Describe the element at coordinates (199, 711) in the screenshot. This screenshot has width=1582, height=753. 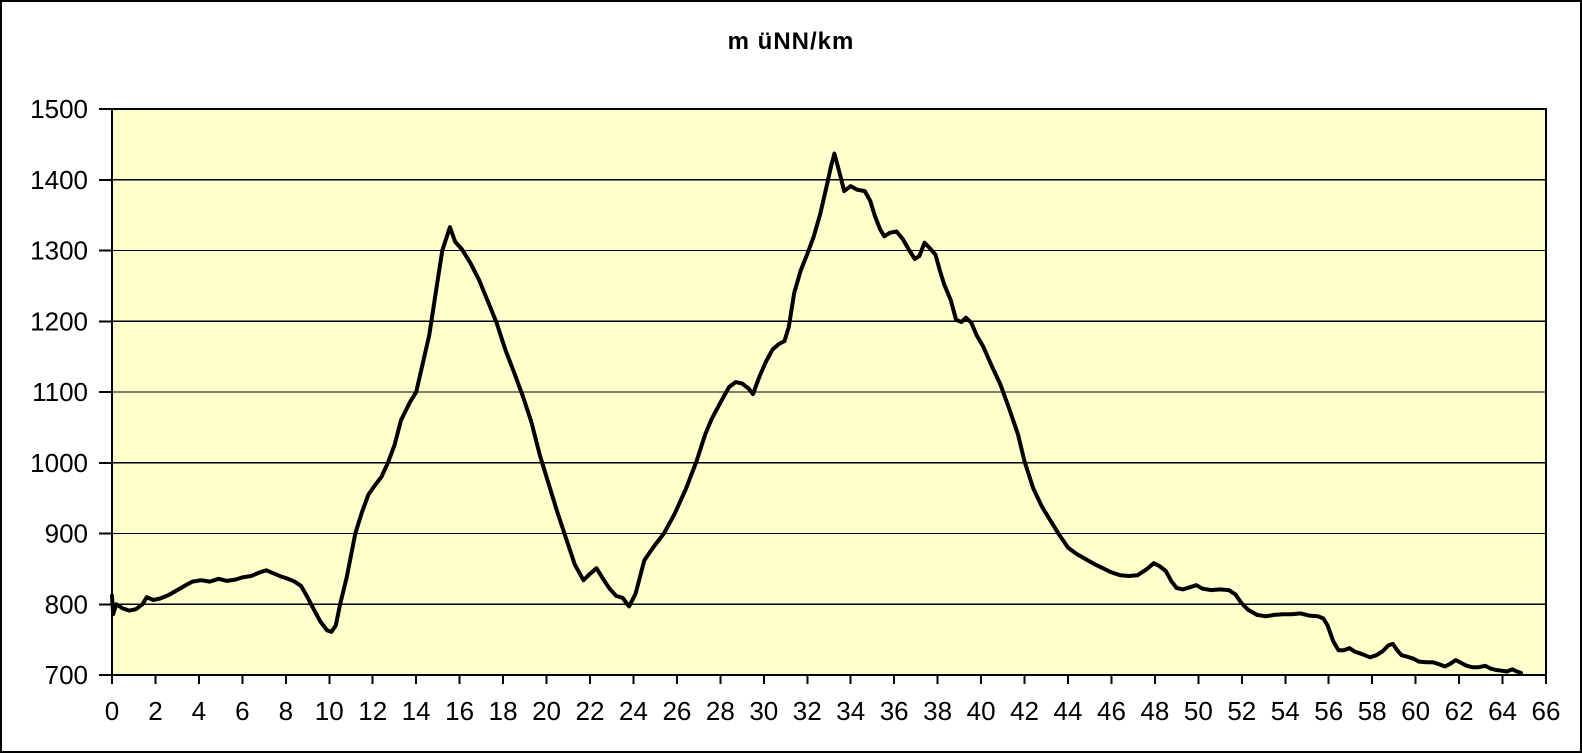
I see `x-axis-label: 4` at that location.